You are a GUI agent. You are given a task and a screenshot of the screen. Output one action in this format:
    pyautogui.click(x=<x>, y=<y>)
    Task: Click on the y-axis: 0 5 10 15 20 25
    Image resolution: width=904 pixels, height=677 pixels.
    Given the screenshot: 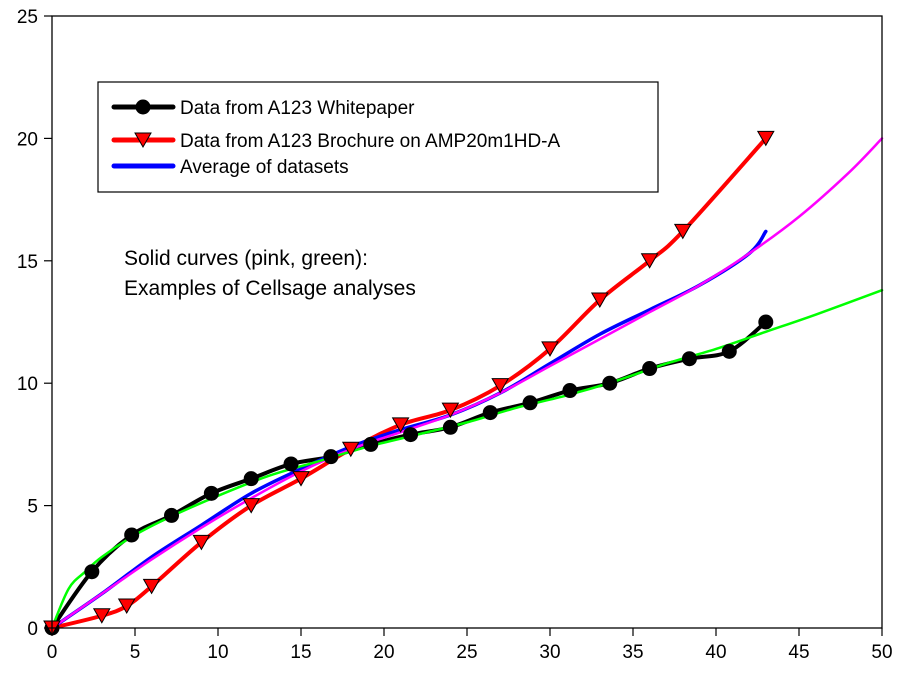 What is the action you would take?
    pyautogui.click(x=34, y=323)
    